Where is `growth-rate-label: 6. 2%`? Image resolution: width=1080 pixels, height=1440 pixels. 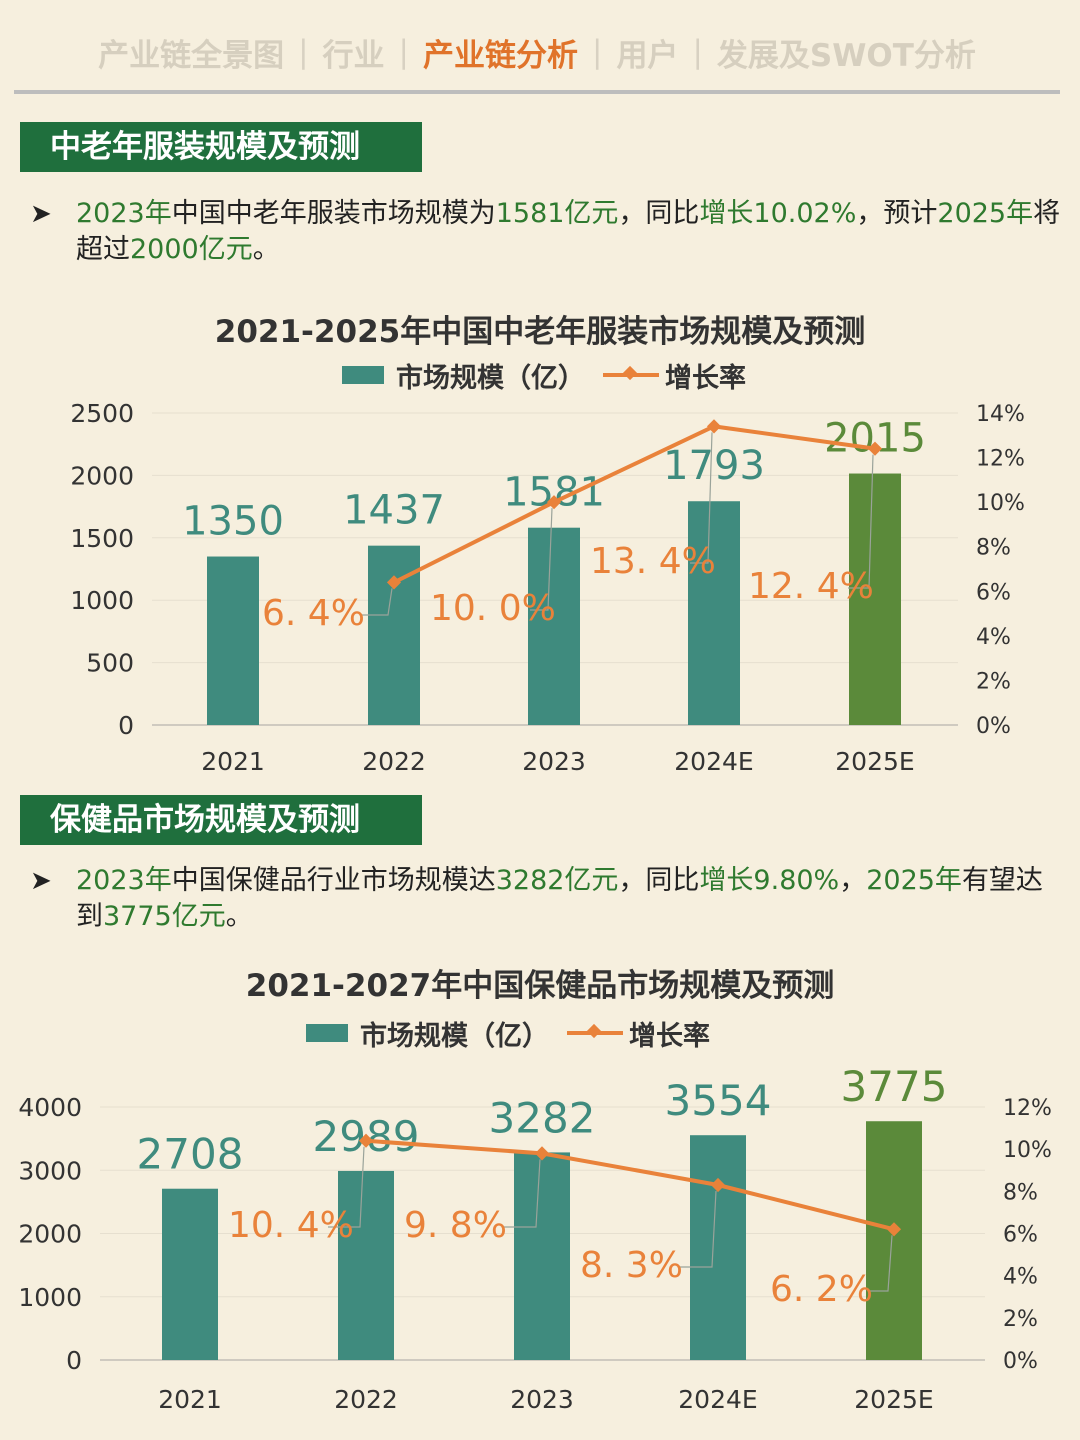 growth-rate-label: 6. 2% is located at coordinates (821, 1289).